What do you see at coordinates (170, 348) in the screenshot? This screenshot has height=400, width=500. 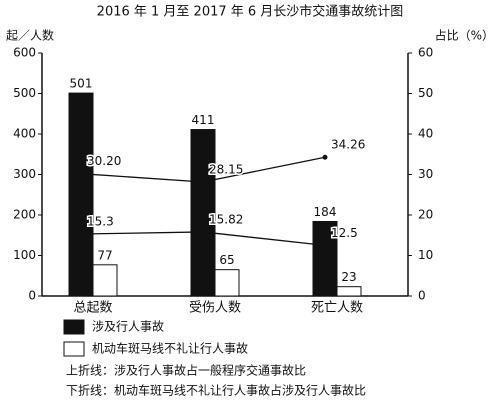 I see `legend-label: 机动车斑马线不礼让行人事故` at bounding box center [170, 348].